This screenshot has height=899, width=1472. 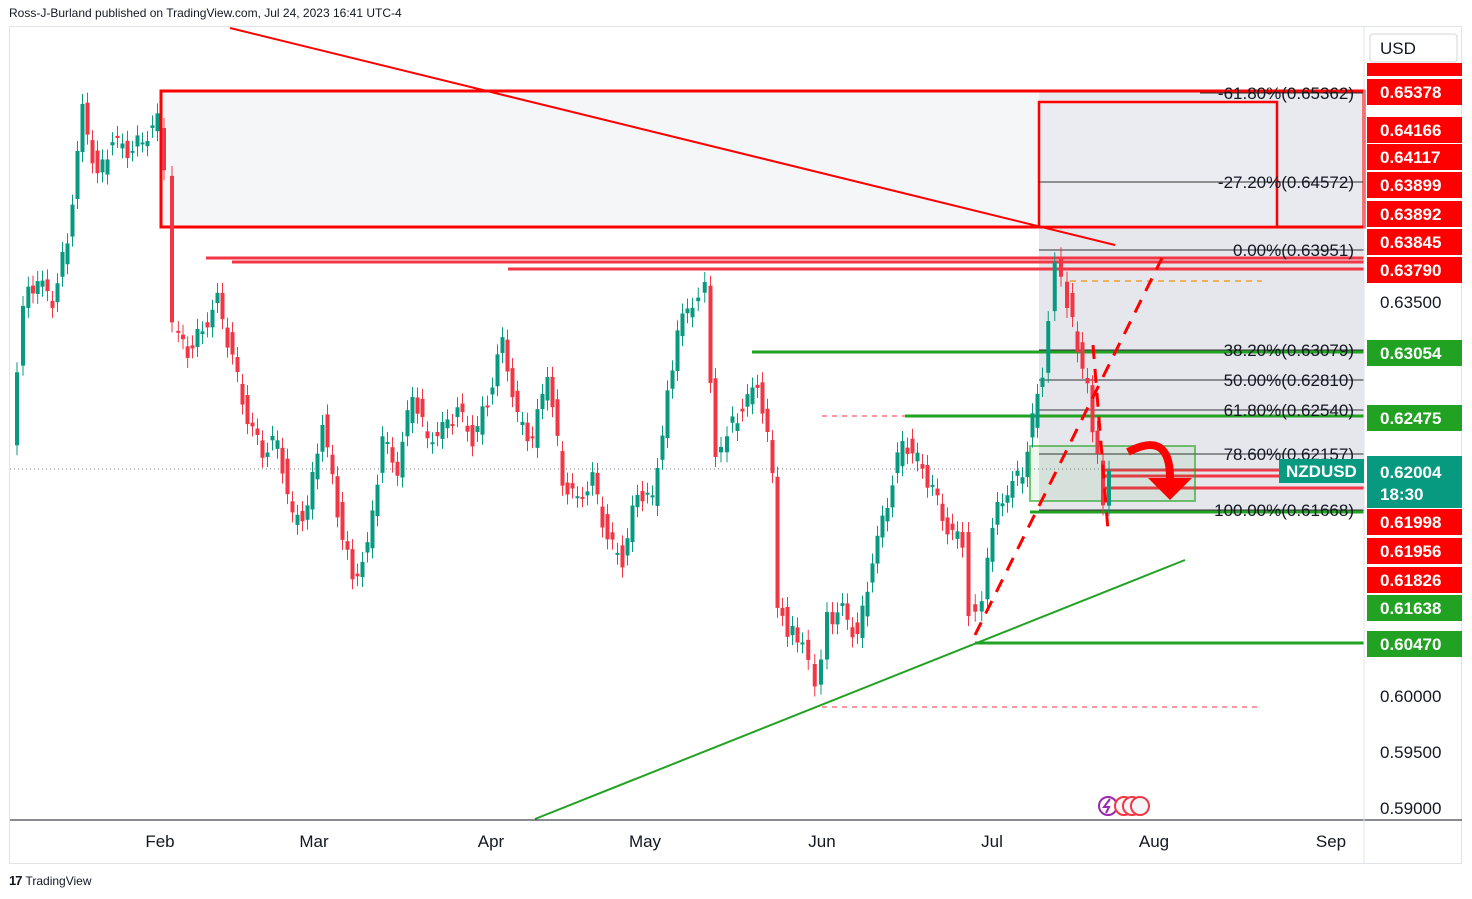 I want to click on y-tick-label: 0.59000, so click(x=1410, y=808).